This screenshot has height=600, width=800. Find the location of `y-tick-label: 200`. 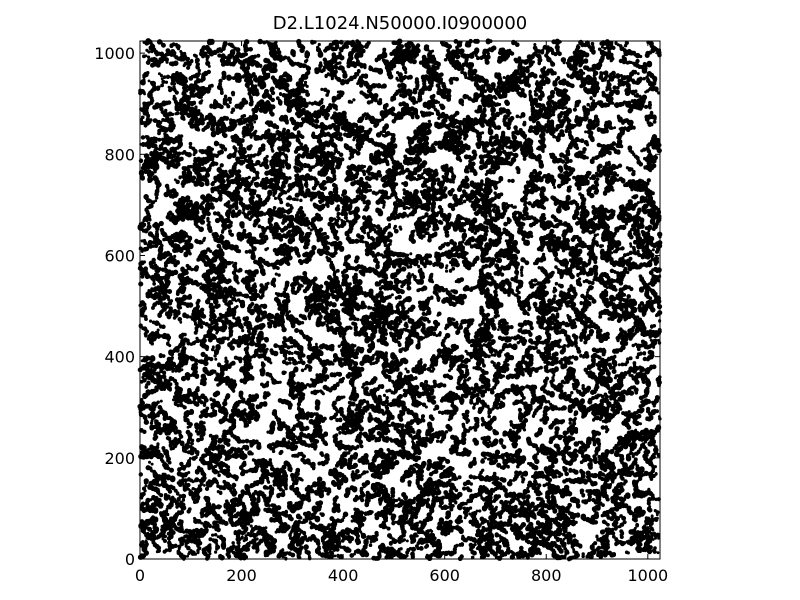

y-tick-label: 200 is located at coordinates (119, 458).